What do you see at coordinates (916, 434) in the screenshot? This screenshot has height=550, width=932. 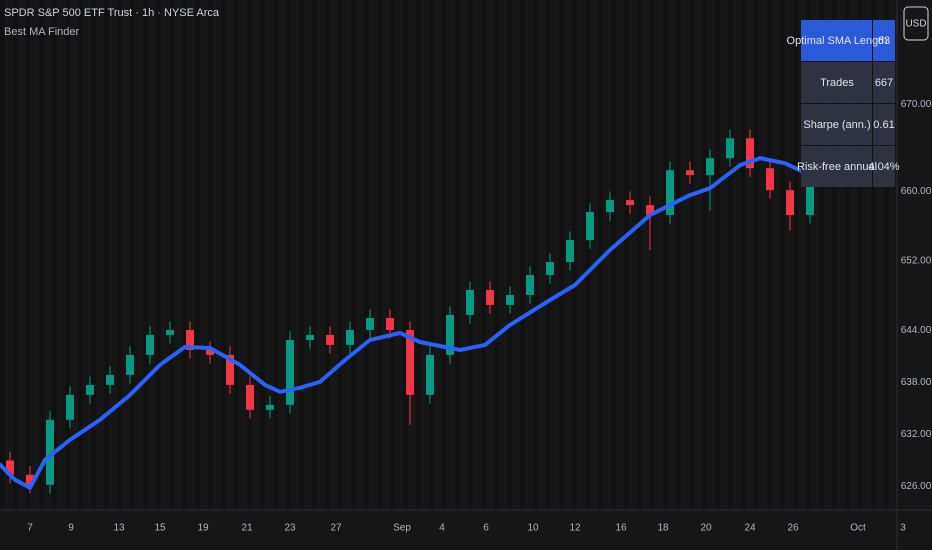 I see `y-tick-label: 632.00` at bounding box center [916, 434].